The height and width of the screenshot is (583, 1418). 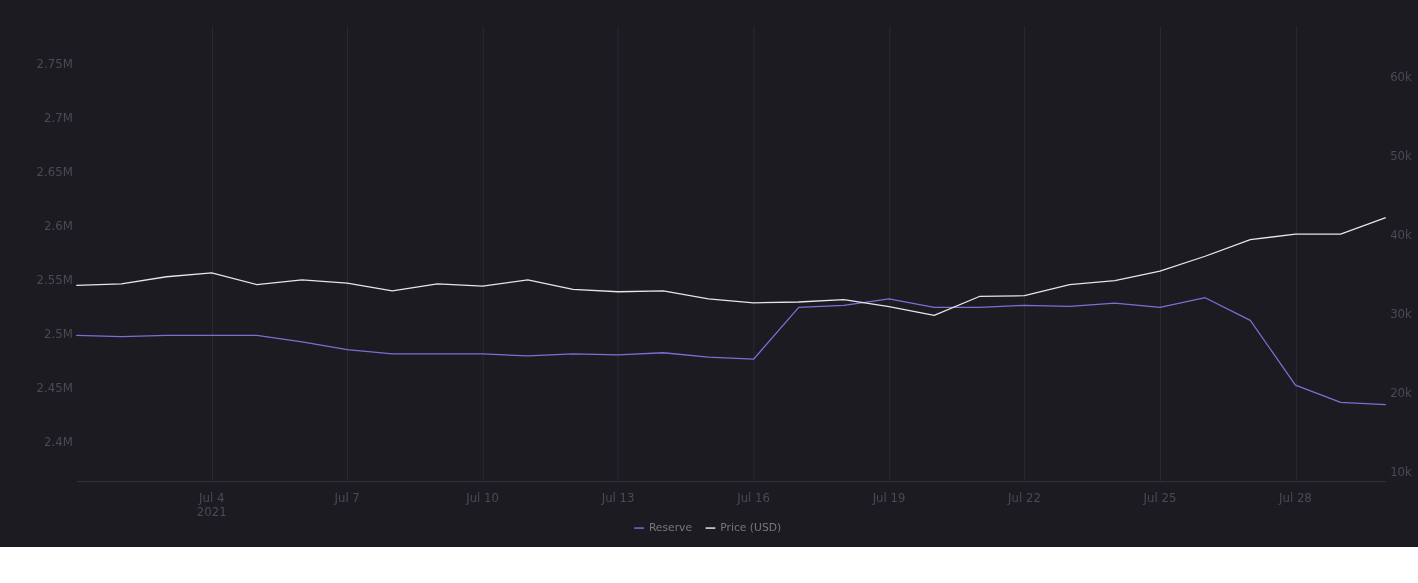 I want to click on legend-label: Price (USD), so click(x=751, y=528).